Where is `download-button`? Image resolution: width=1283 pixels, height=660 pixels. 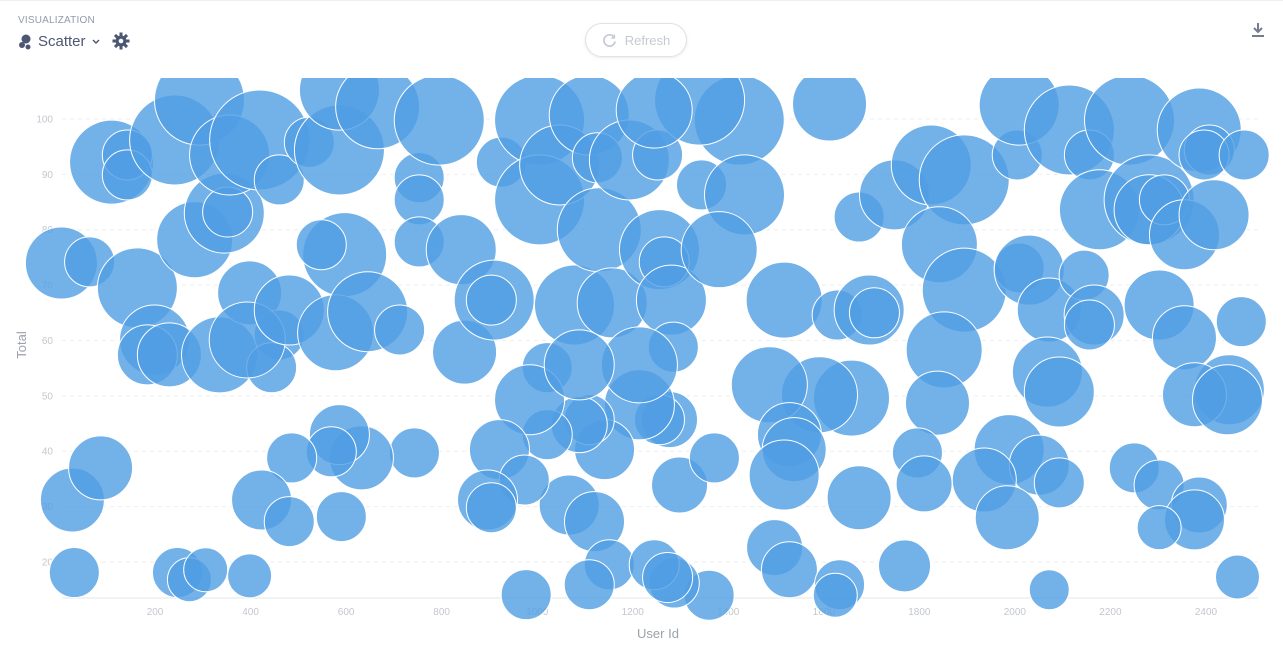 download-button is located at coordinates (1258, 32).